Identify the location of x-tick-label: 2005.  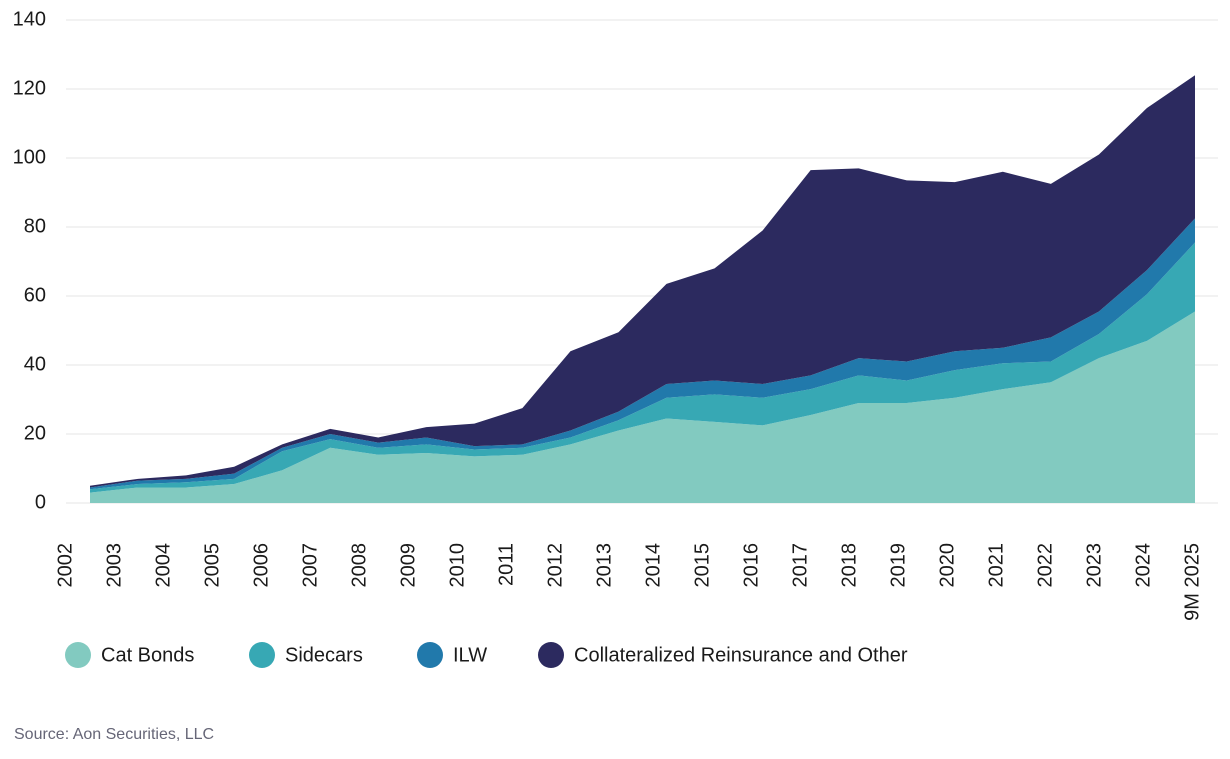
(212, 565).